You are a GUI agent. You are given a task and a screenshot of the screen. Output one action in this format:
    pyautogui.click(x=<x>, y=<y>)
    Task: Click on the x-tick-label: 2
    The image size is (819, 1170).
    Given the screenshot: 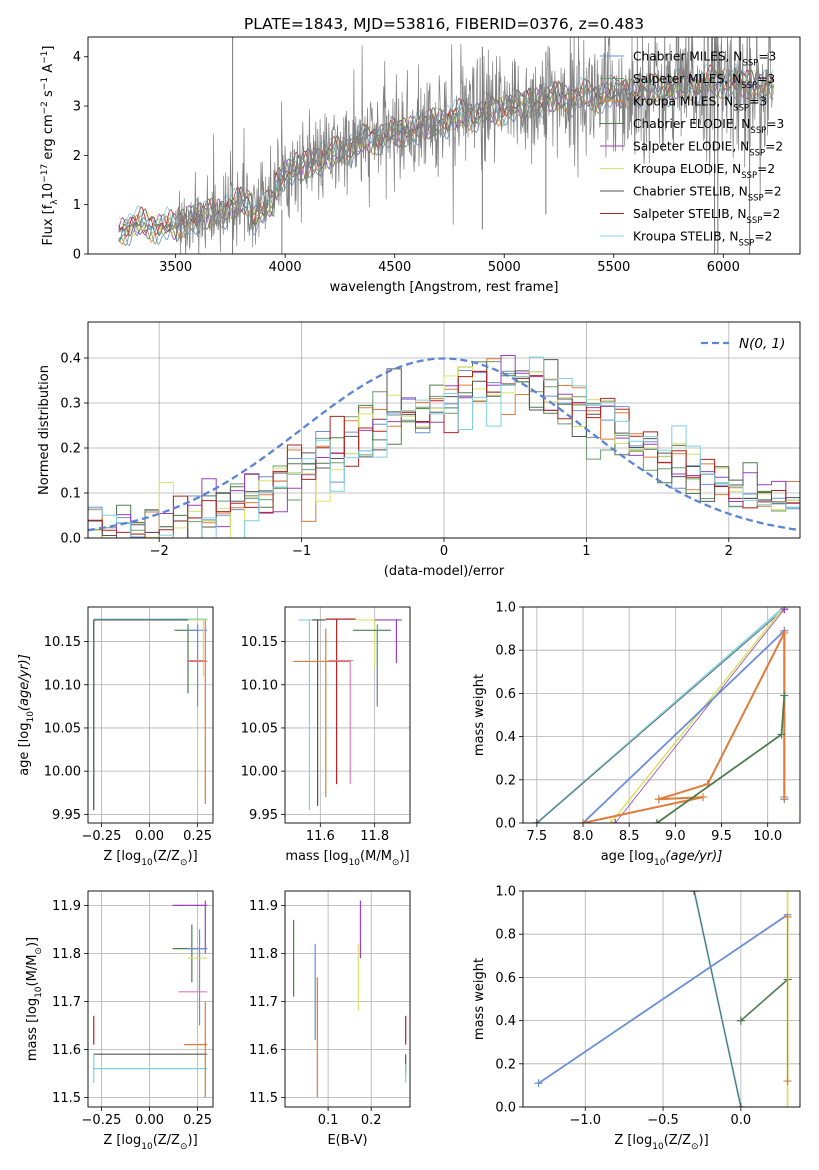 What is the action you would take?
    pyautogui.click(x=729, y=551)
    